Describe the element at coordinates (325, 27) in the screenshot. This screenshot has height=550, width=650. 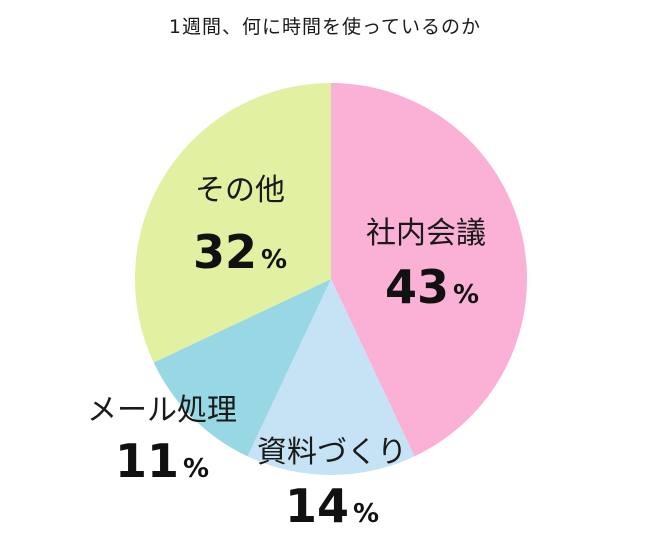
I see `chart-title: 1週間、何に時間を使っているのか` at that location.